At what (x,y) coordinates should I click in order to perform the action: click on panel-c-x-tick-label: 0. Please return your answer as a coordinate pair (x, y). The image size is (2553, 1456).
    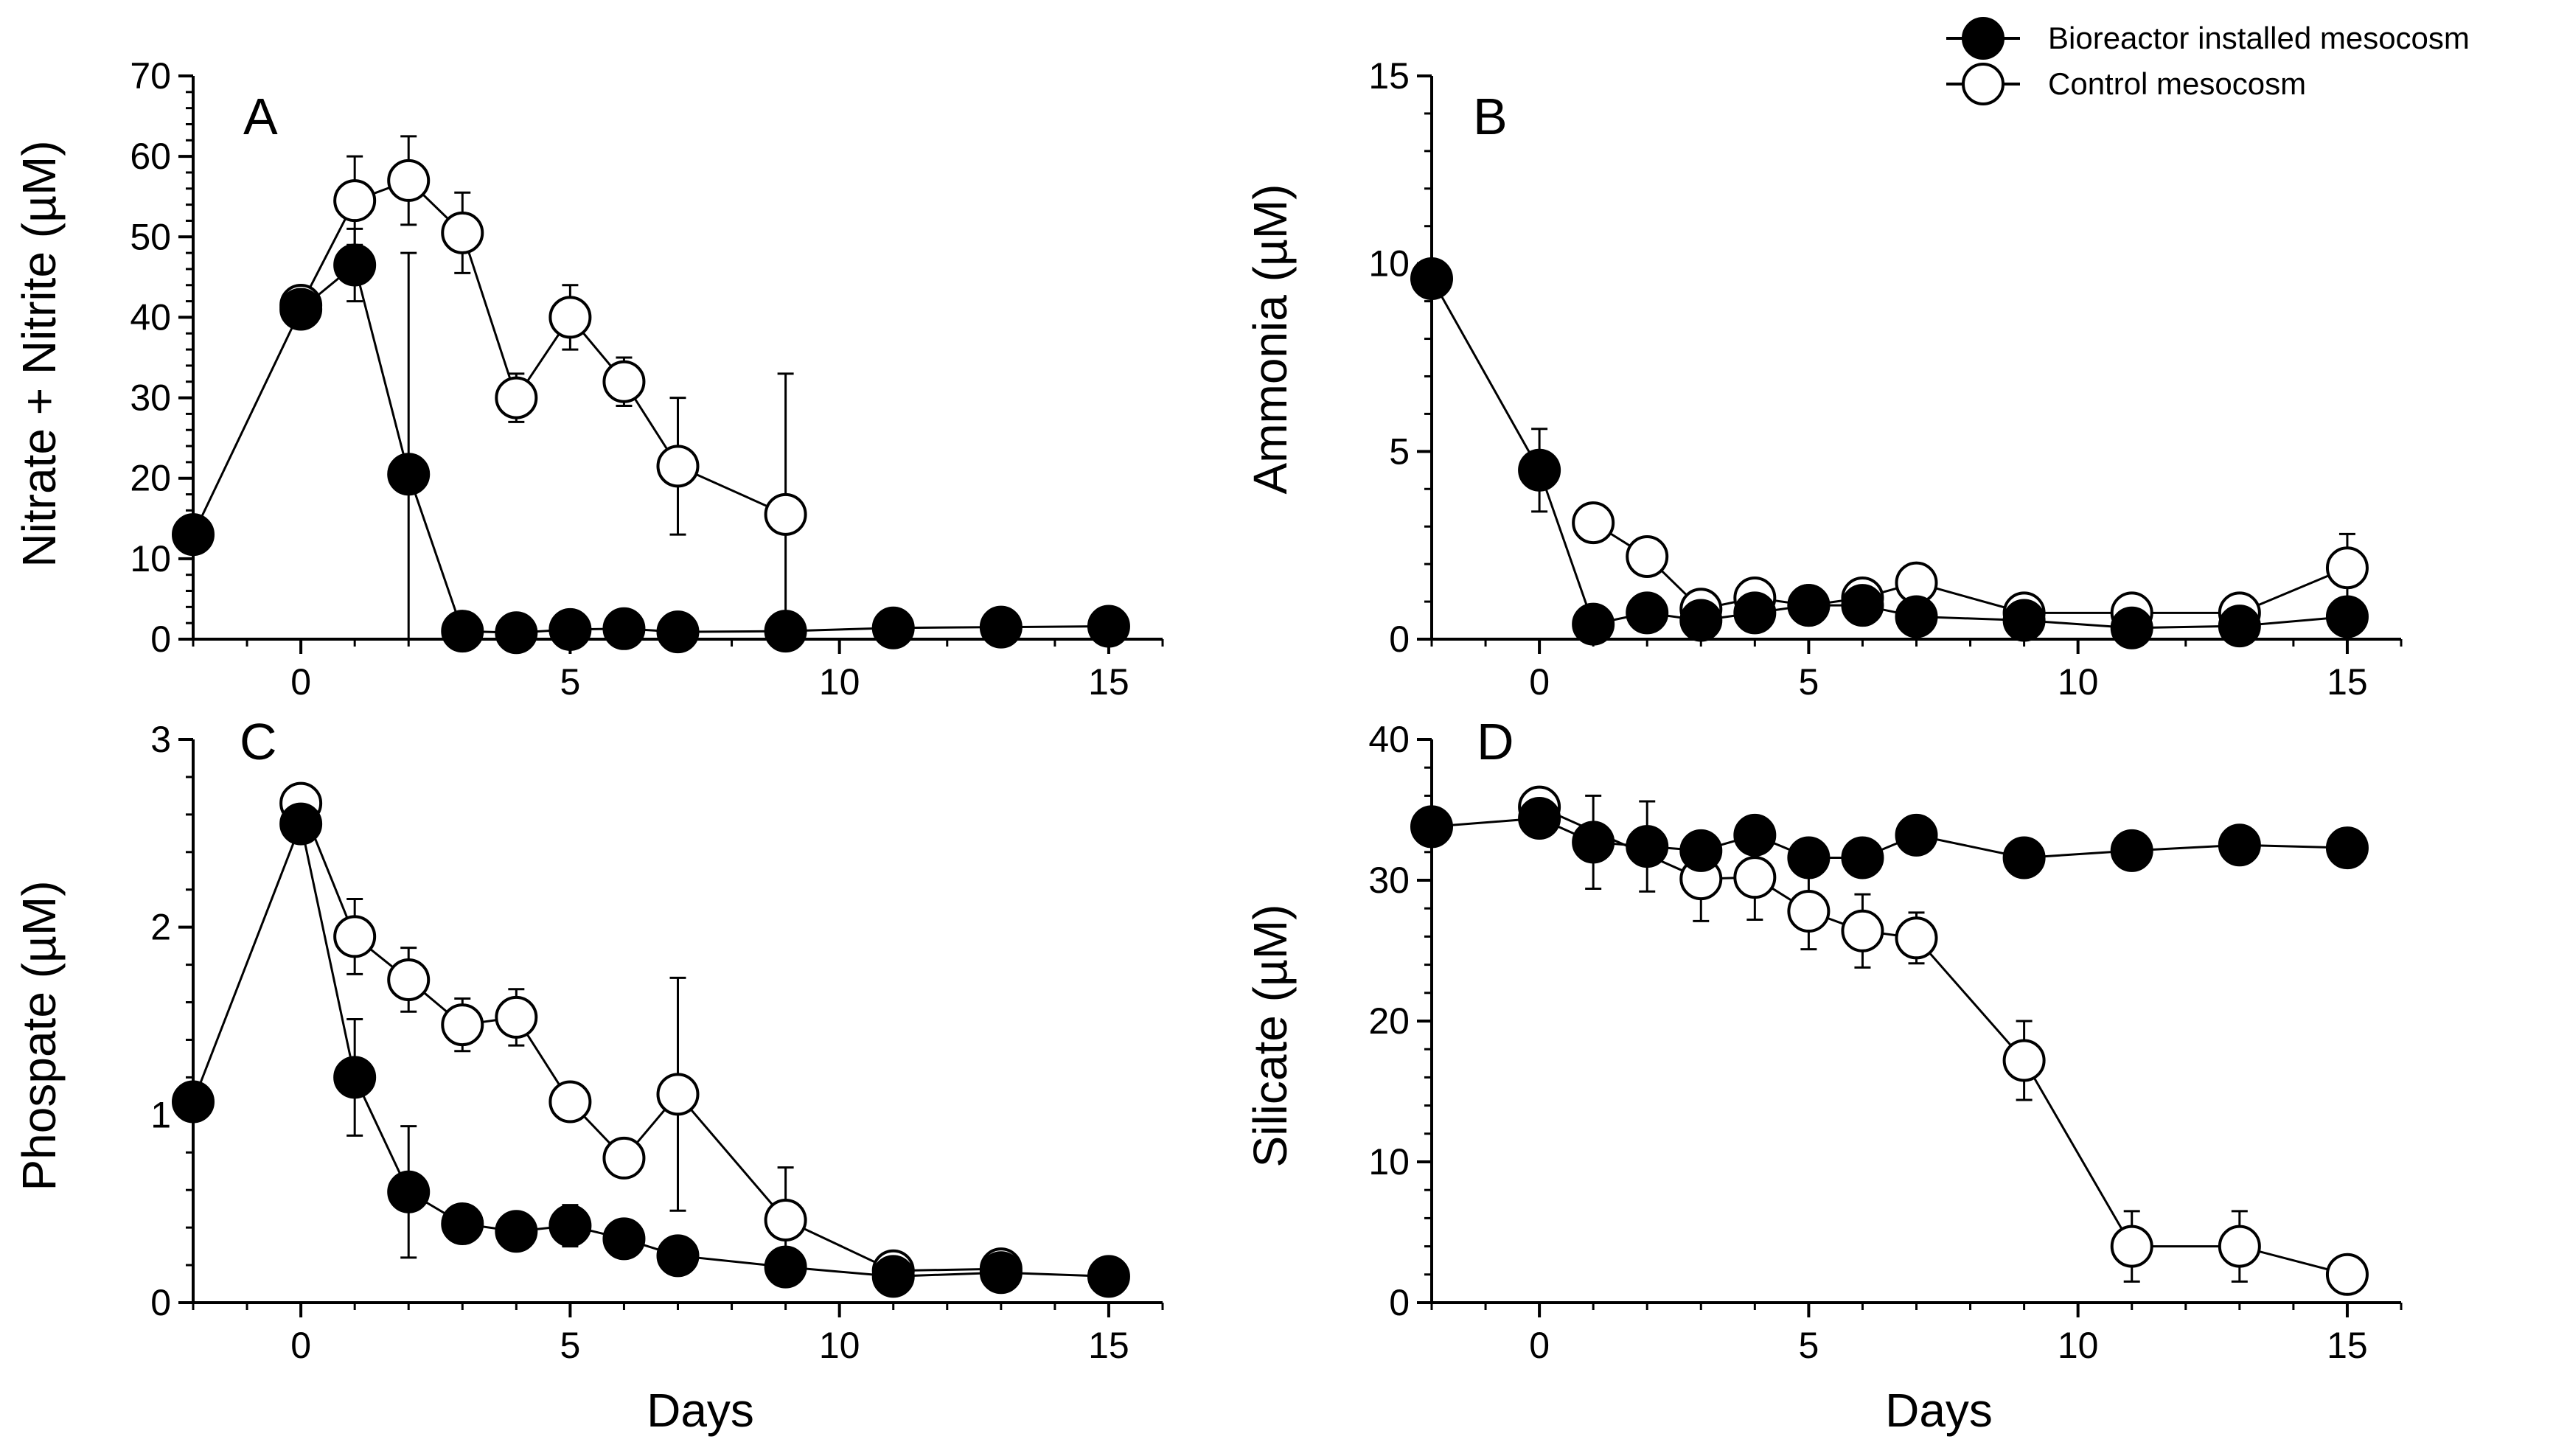
    Looking at the image, I should click on (300, 1346).